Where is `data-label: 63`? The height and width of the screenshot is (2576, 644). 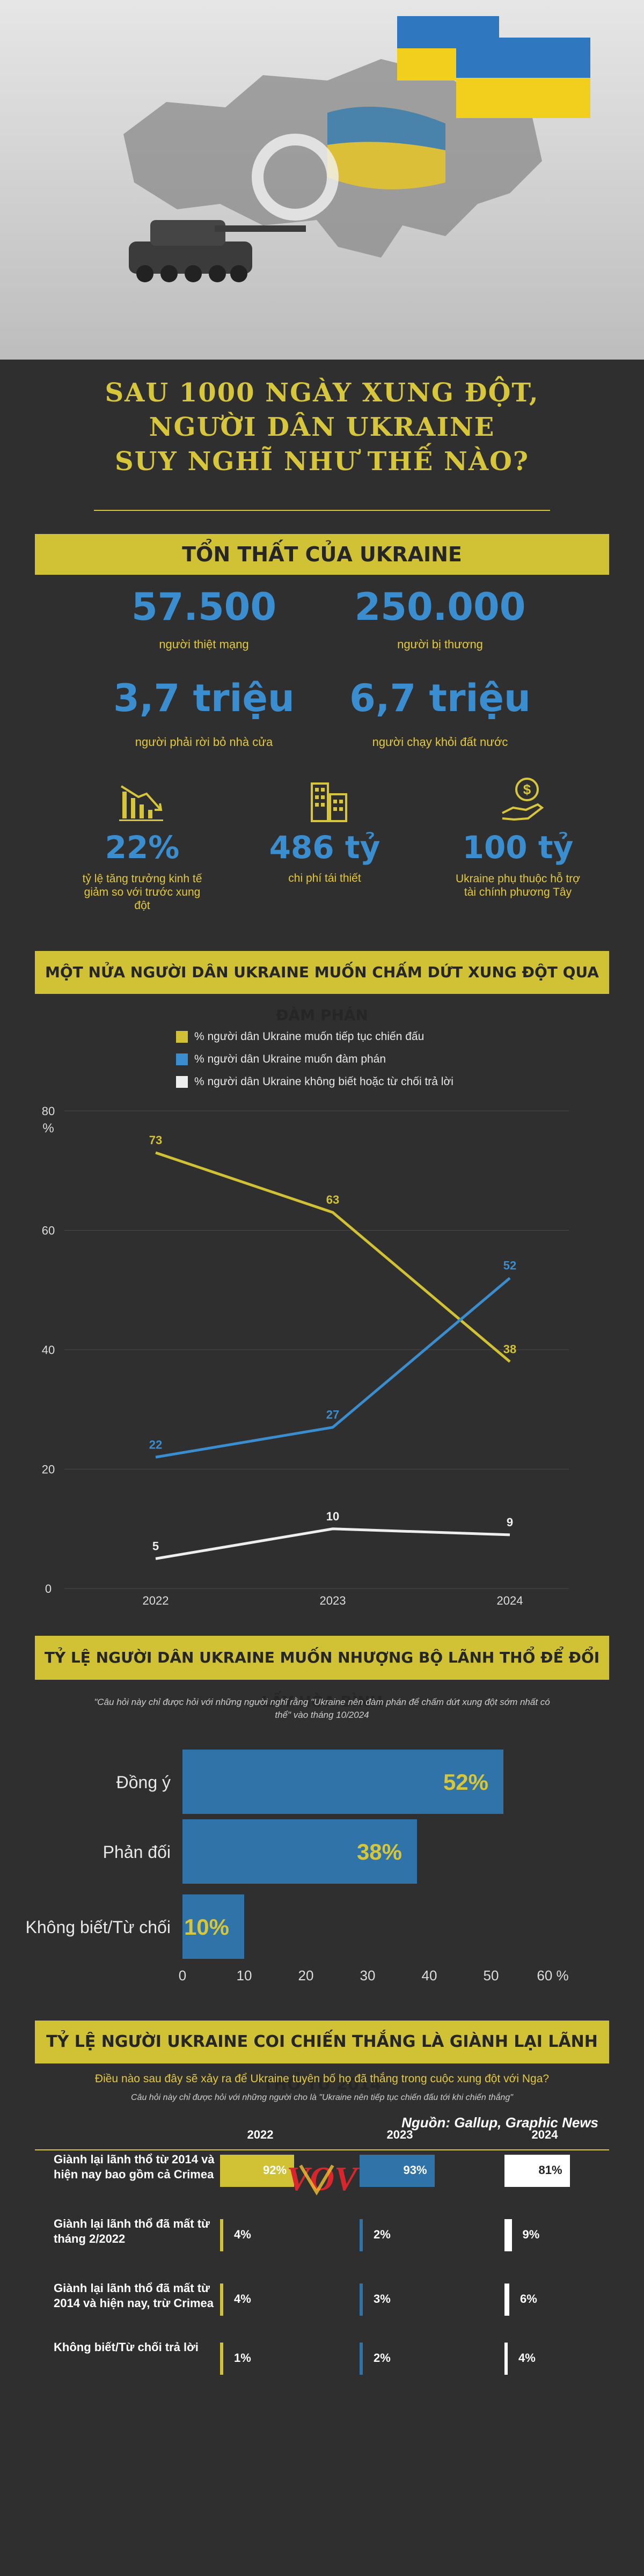
data-label: 63 is located at coordinates (332, 1199).